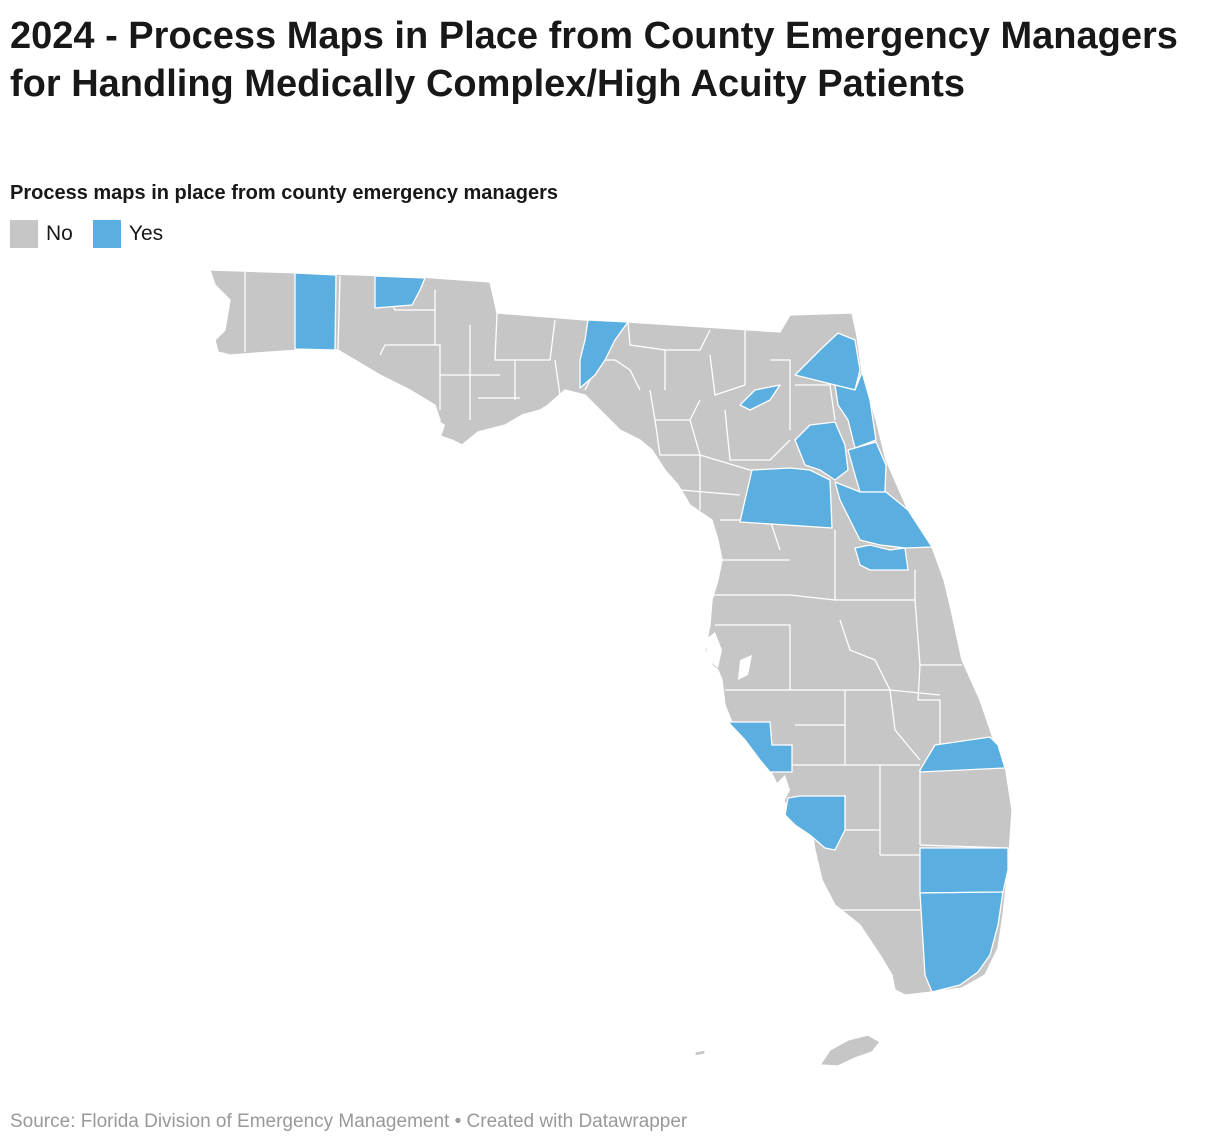  I want to click on county-putnam, so click(821, 451).